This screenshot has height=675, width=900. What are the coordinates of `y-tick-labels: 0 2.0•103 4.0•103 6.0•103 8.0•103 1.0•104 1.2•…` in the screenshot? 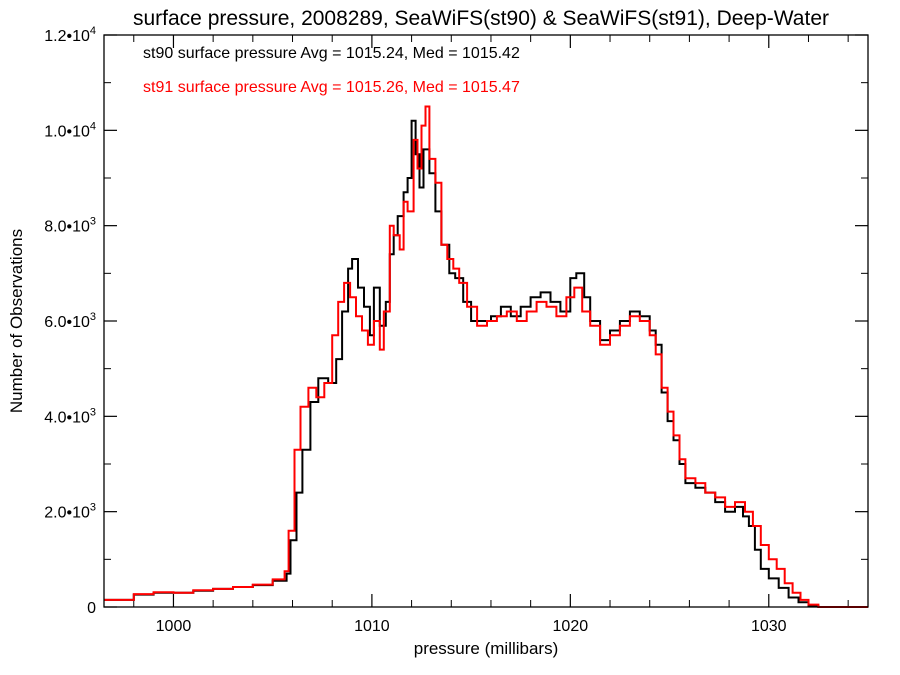 It's located at (70, 321).